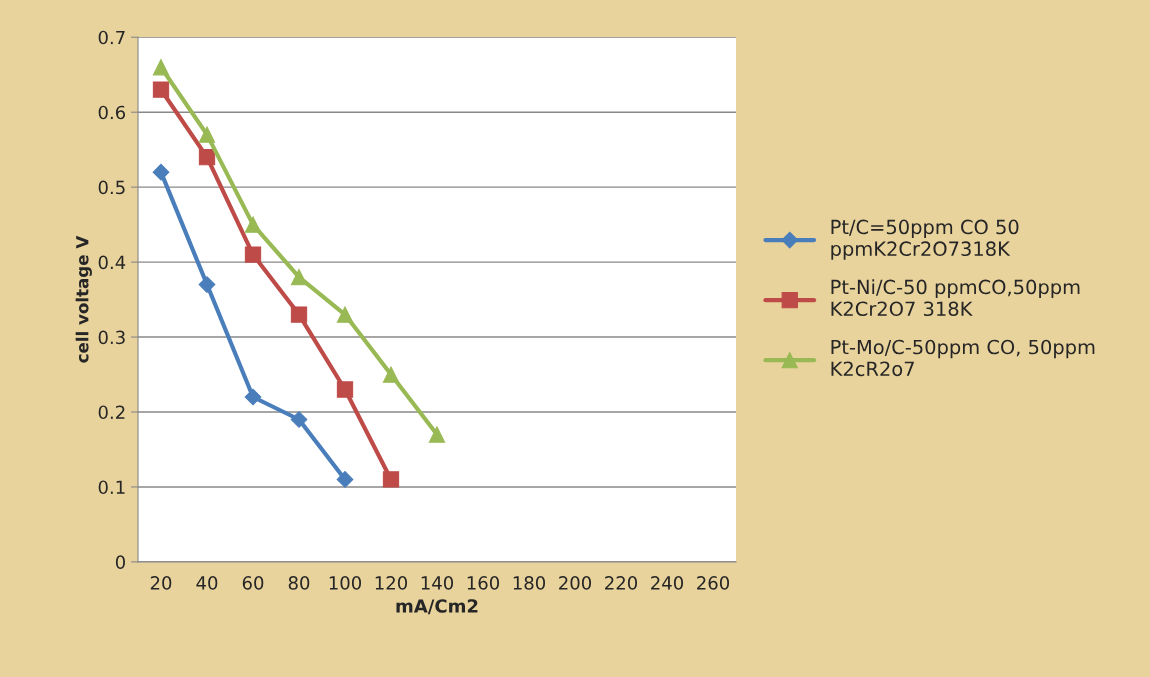  What do you see at coordinates (120, 562) in the screenshot?
I see `y-tick-label: 0` at bounding box center [120, 562].